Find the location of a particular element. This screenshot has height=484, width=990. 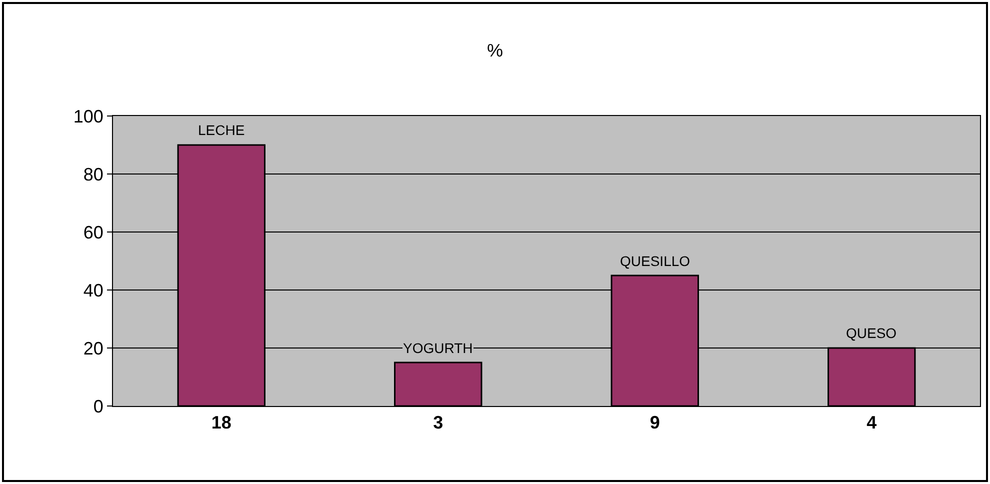

y-tick-label: 80 is located at coordinates (93, 174).